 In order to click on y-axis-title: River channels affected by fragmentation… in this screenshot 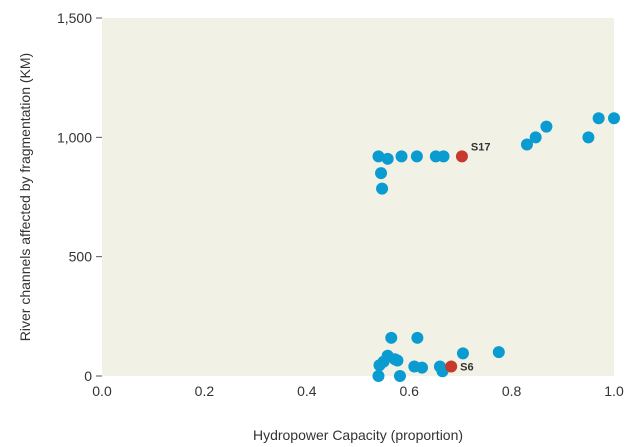, I will do `click(25, 197)`.